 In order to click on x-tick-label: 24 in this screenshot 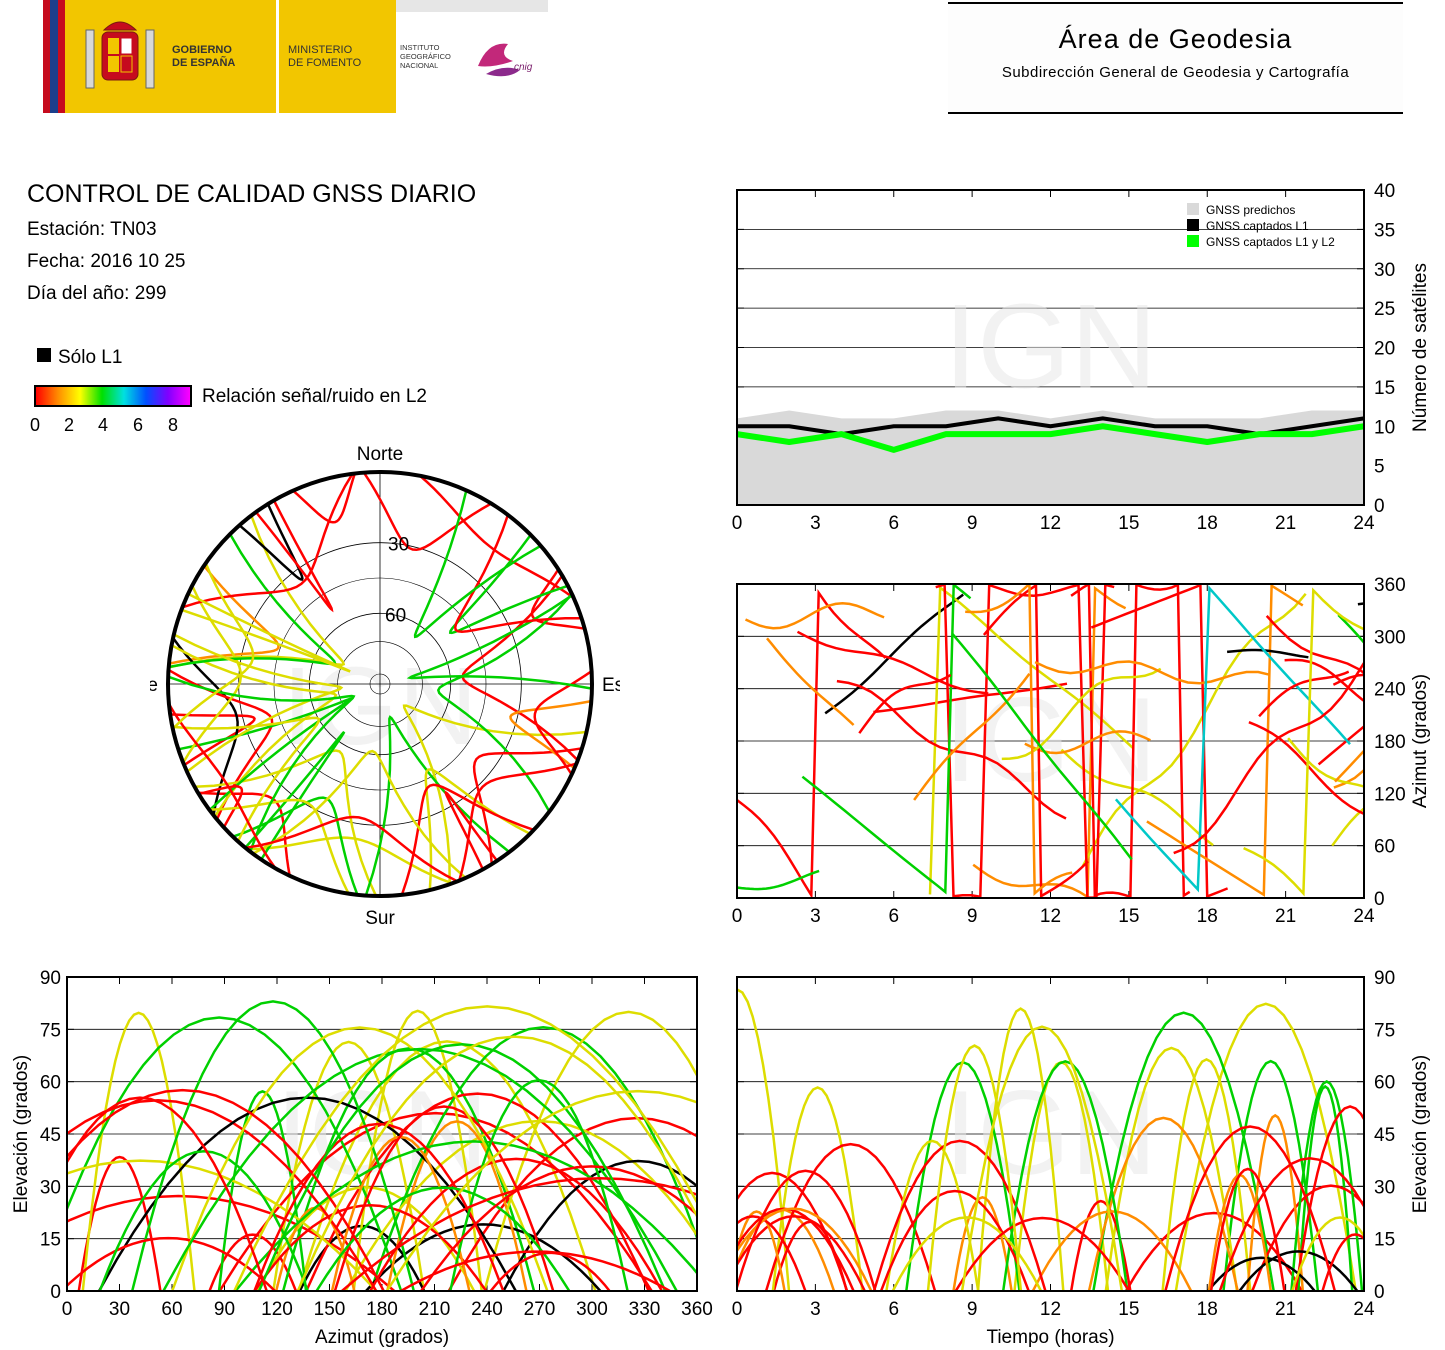, I will do `click(1364, 1309)`.